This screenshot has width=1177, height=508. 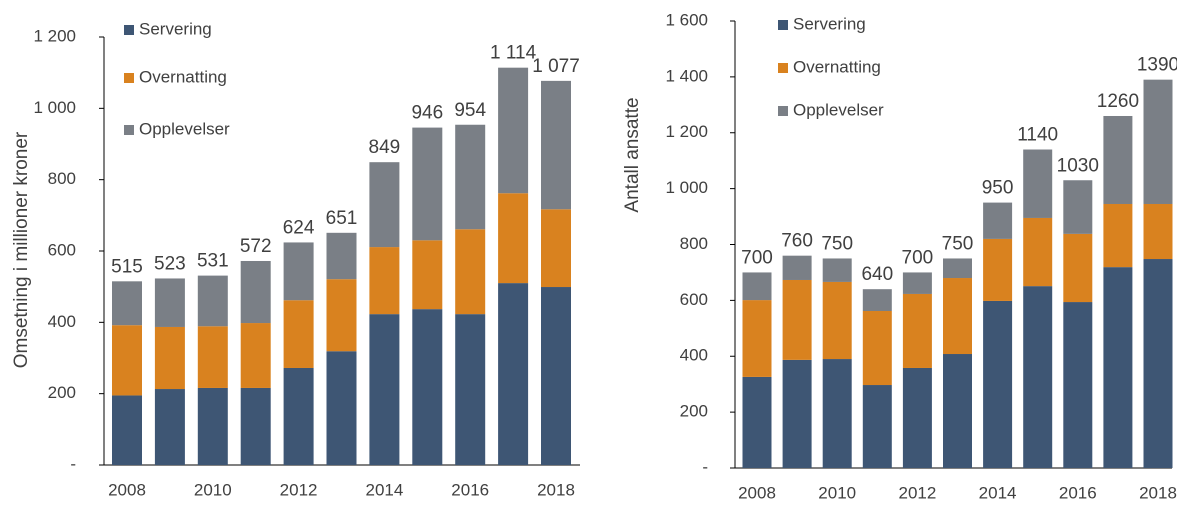 What do you see at coordinates (183, 76) in the screenshot?
I see `legend-label: Overnatting` at bounding box center [183, 76].